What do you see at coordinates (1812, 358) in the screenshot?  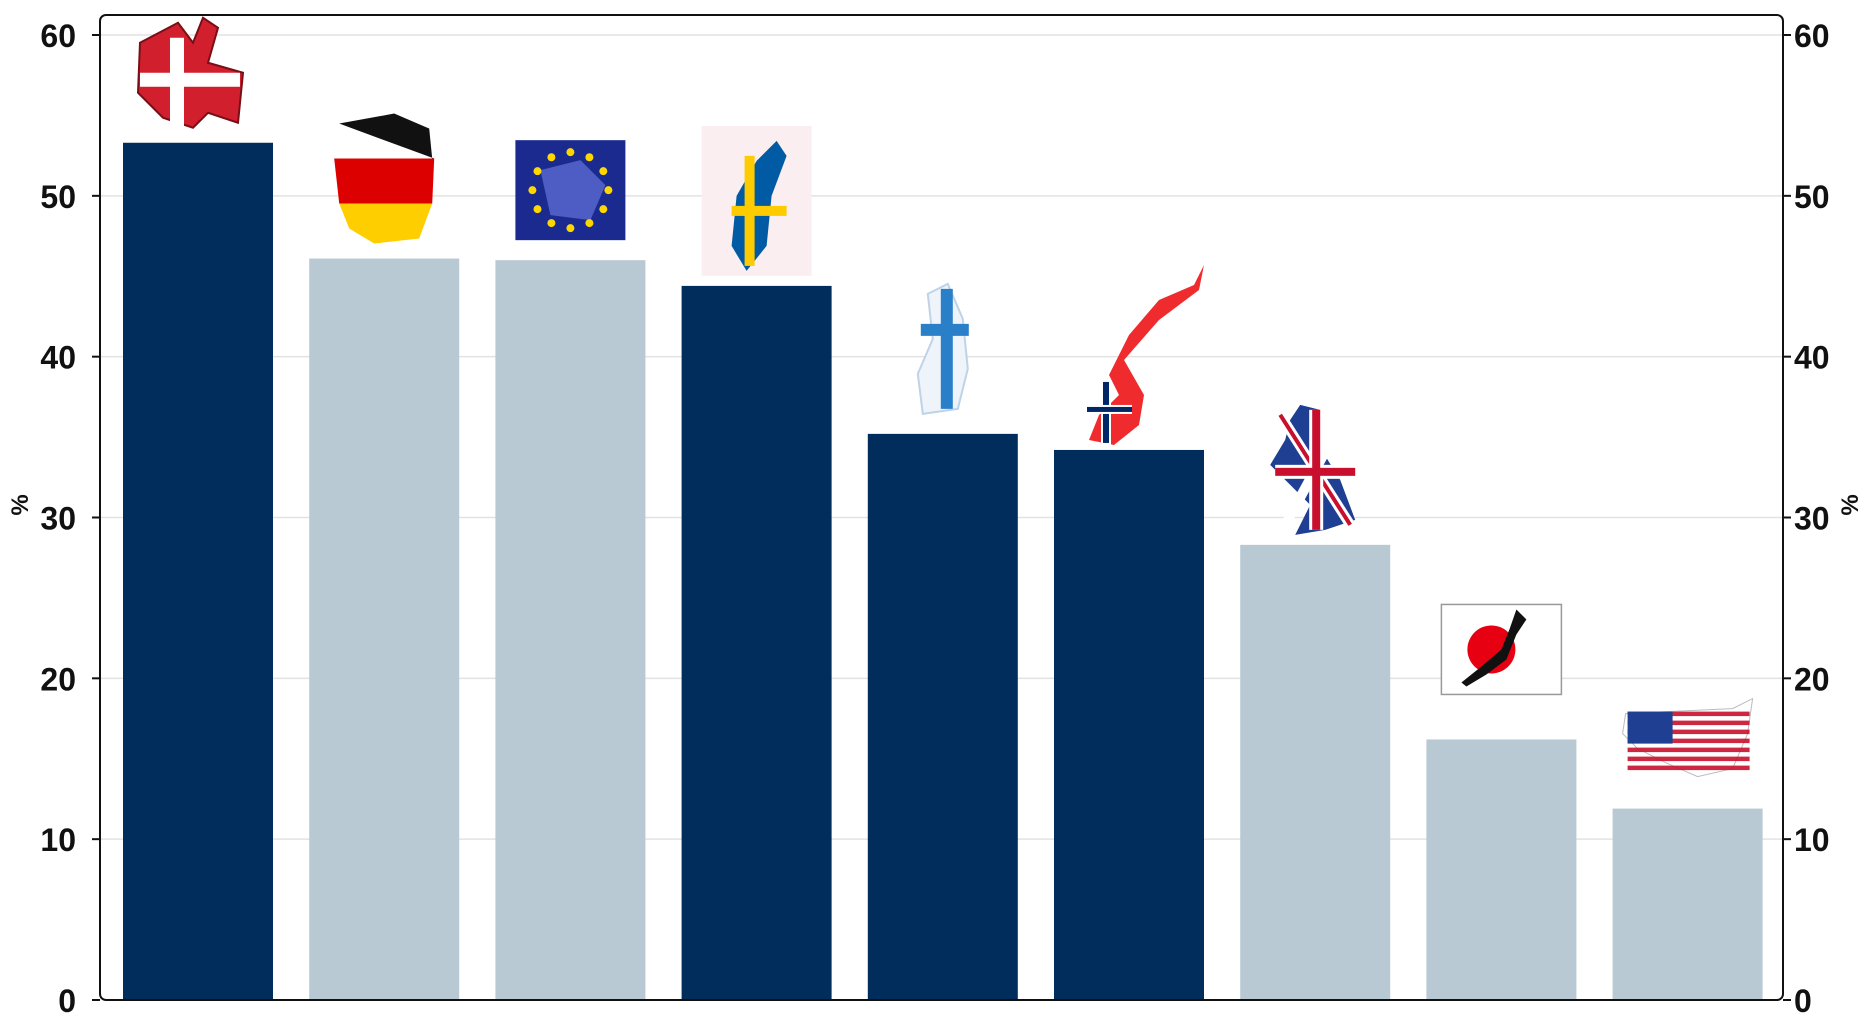 I see `y-tick-label-right: 40` at bounding box center [1812, 358].